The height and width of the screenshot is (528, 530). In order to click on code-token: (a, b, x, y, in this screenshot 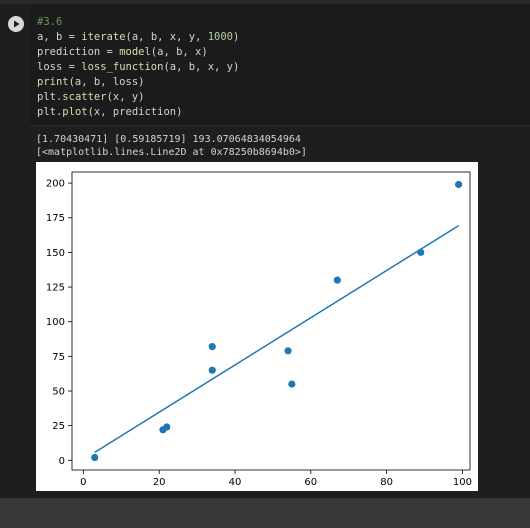, I will do `click(166, 37)`.